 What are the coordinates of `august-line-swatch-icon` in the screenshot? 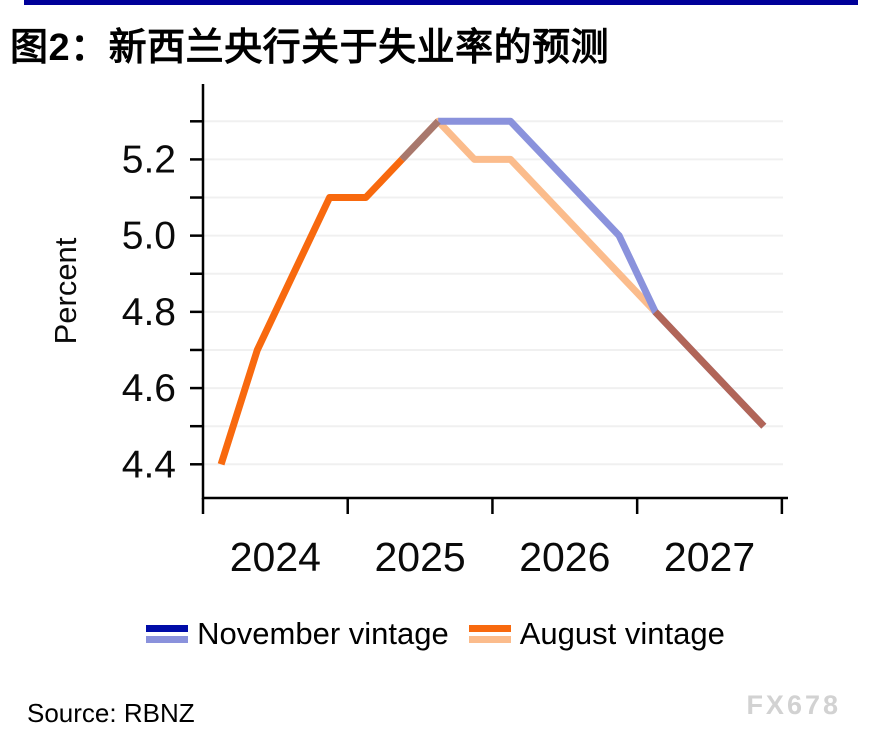 It's located at (489, 634).